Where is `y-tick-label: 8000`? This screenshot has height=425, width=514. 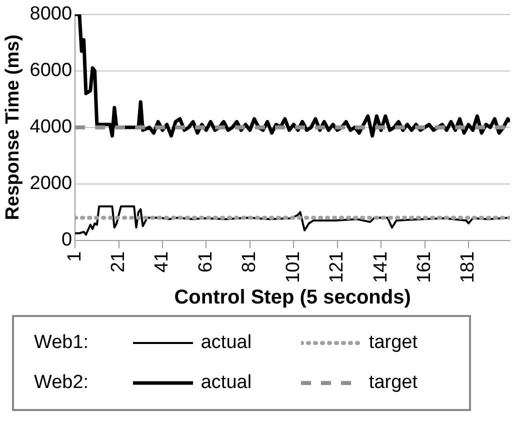 y-tick-label: 8000 is located at coordinates (51, 14).